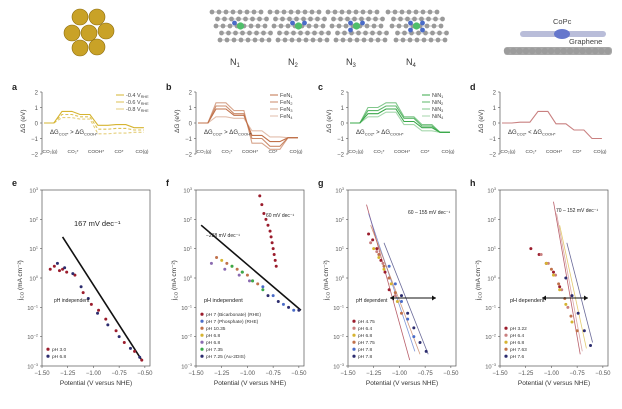 The image size is (622, 409). What do you see at coordinates (357, 26) in the screenshot?
I see `graphene-sheet-n3` at bounding box center [357, 26].